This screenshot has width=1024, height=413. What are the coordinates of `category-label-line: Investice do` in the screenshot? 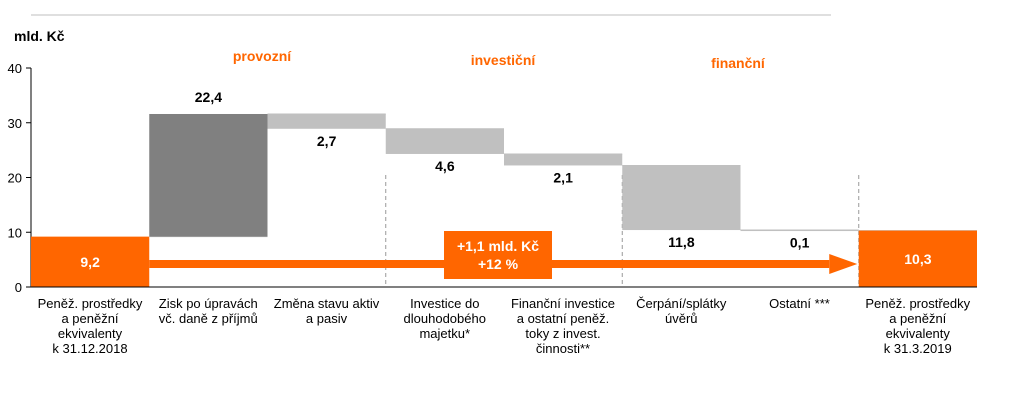 It's located at (445, 303).